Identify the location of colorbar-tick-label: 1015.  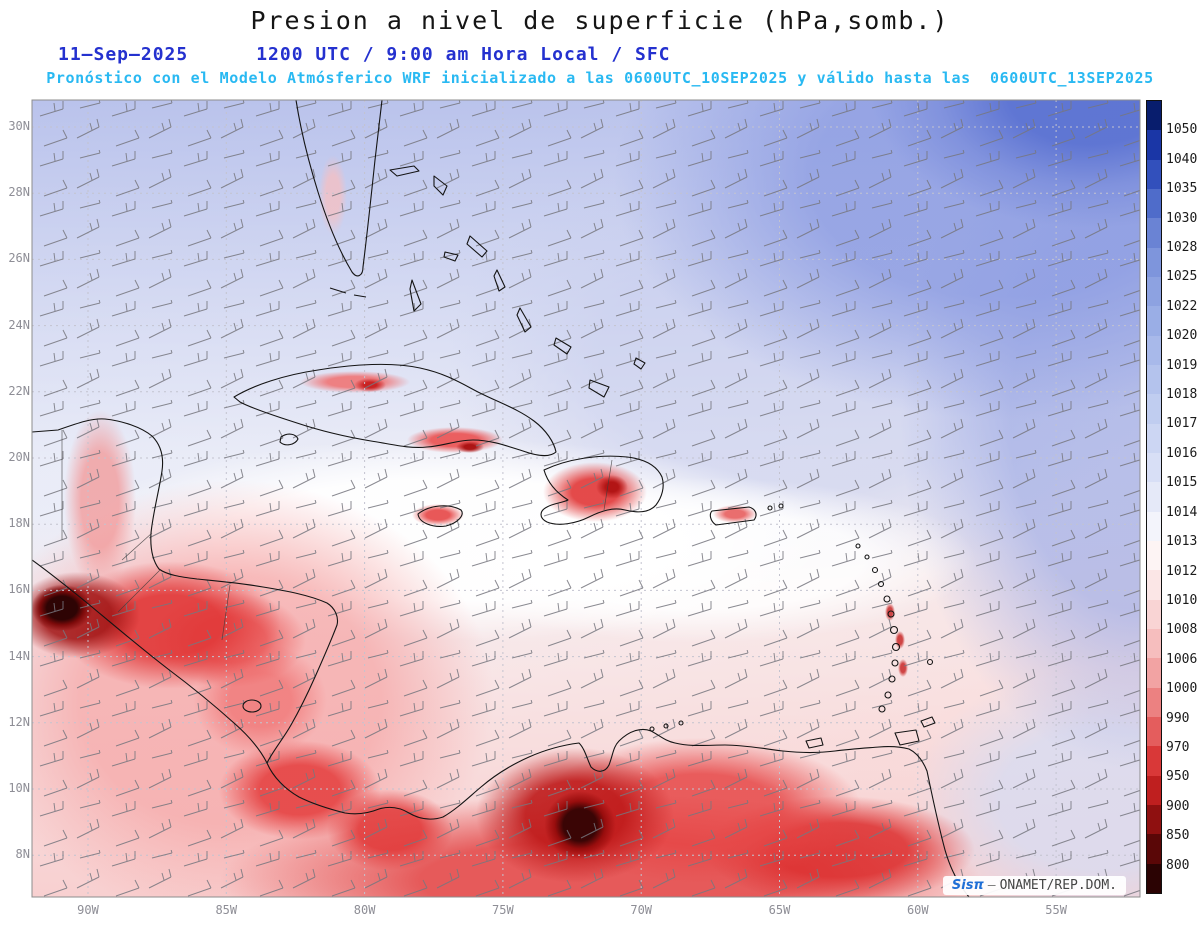
(1182, 483).